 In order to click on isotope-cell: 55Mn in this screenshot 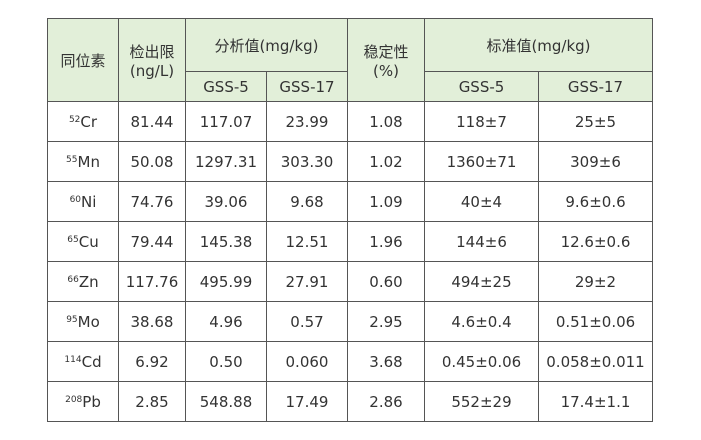, I will do `click(83, 161)`.